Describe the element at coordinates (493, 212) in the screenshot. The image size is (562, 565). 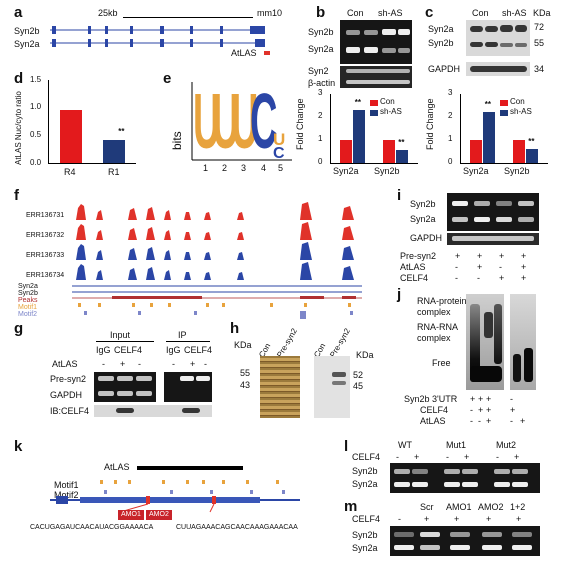
I see `gel-i` at that location.